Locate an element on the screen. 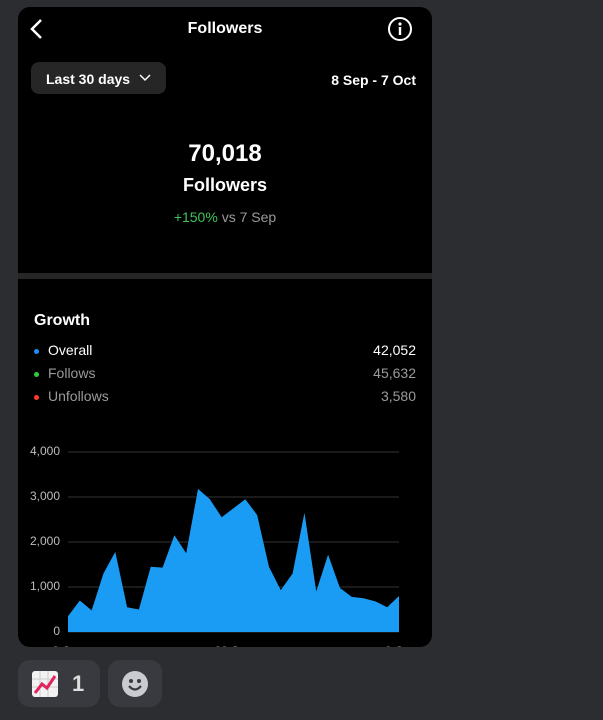 The image size is (603, 720). back-button is located at coordinates (38, 29).